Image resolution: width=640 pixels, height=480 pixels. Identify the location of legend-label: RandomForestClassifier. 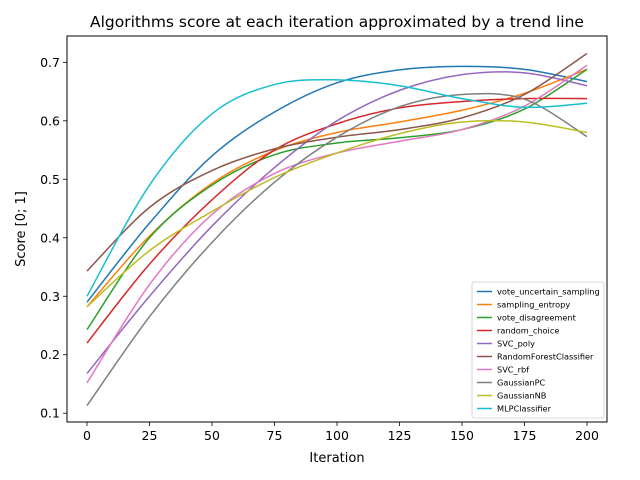
(545, 357).